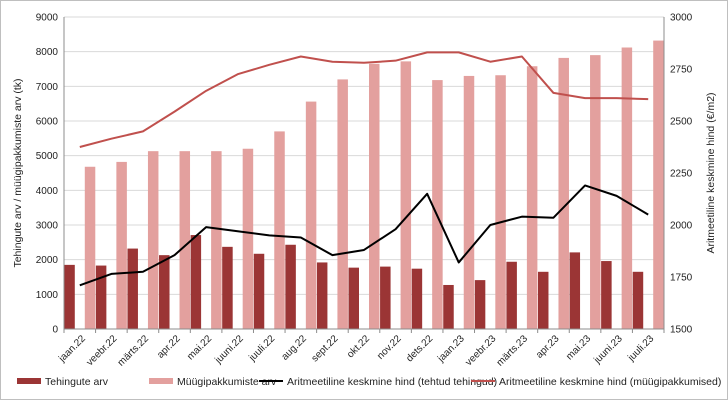 Image resolution: width=728 pixels, height=404 pixels. Describe the element at coordinates (681, 226) in the screenshot. I see `right-tick-label: 2000` at that location.